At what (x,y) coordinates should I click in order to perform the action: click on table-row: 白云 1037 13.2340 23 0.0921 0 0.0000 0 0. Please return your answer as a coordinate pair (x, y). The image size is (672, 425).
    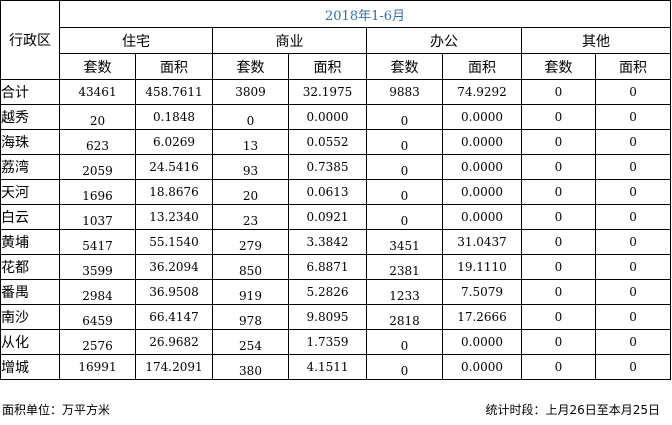
    Looking at the image, I should click on (336, 217).